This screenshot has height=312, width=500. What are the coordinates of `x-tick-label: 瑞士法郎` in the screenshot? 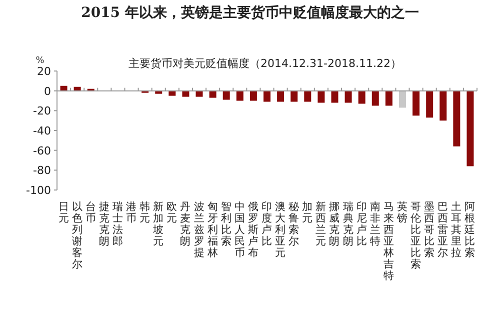 It's located at (118, 224).